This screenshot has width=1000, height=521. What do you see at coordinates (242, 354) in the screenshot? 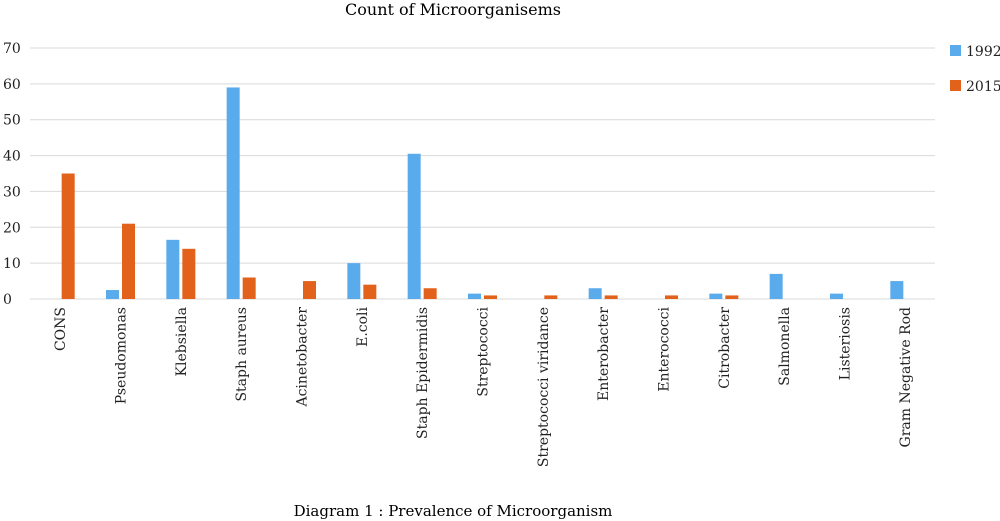
I see `x-tick-label: Staph aureus` at bounding box center [242, 354].